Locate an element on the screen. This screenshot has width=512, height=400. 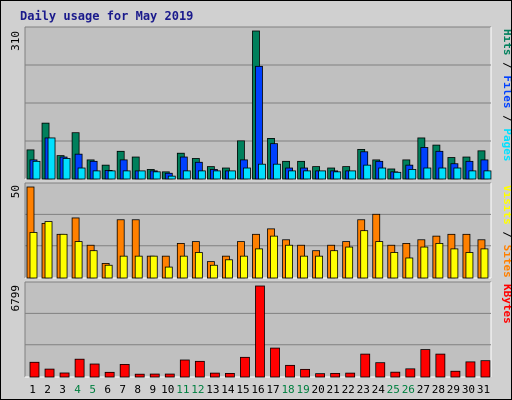
x-tick-label-day-27: 27 is located at coordinates (423, 389).